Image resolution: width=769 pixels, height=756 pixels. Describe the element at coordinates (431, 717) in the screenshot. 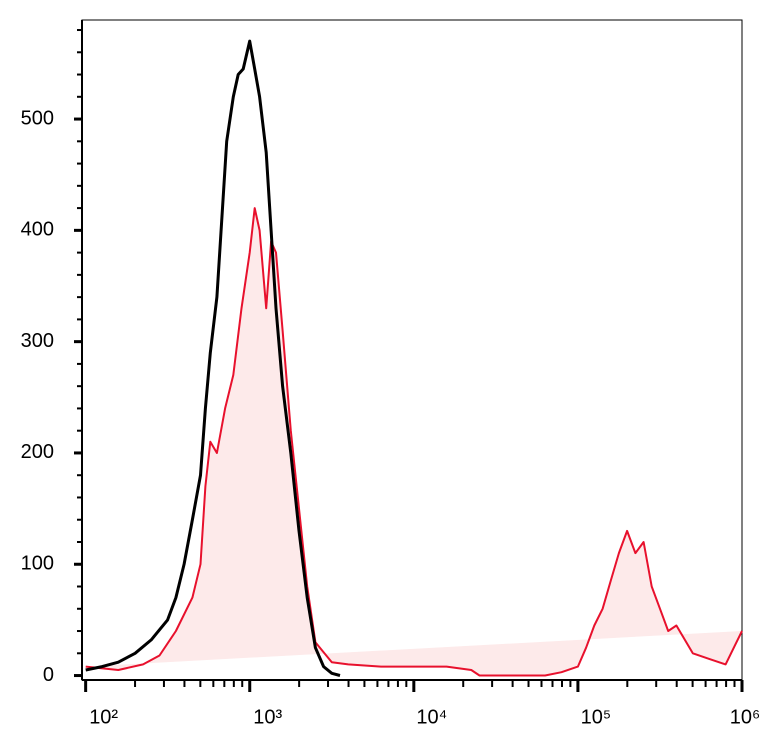

I see `x-tick-label: 10⁴` at that location.